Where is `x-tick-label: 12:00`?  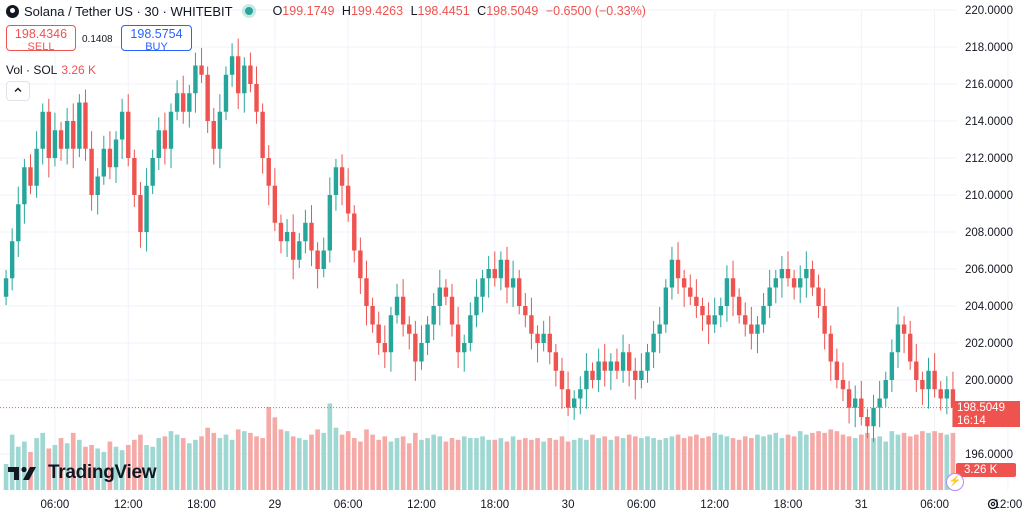 x-tick-label: 12:00 is located at coordinates (714, 505).